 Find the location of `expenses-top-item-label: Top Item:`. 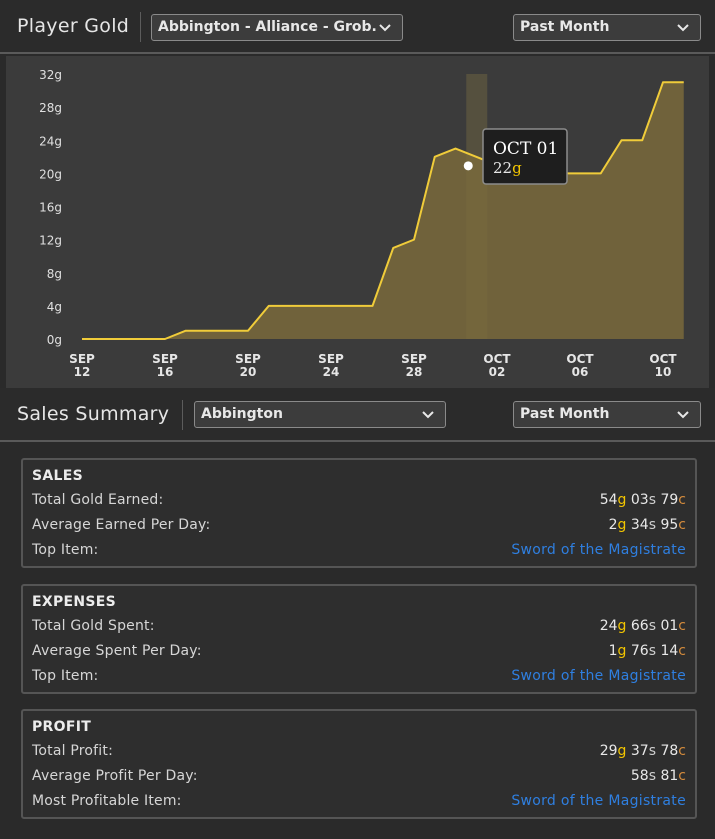

expenses-top-item-label: Top Item: is located at coordinates (65, 676).